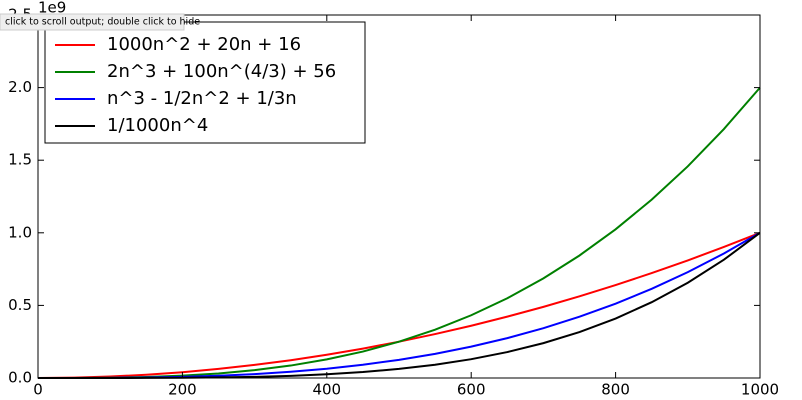  What do you see at coordinates (20, 87) in the screenshot?
I see `y-tick-label: 2.0` at bounding box center [20, 87].